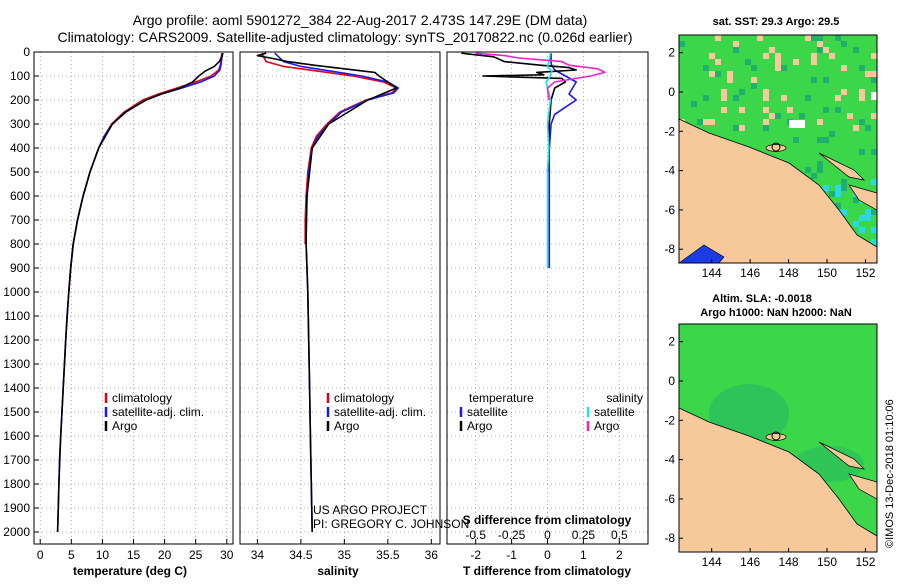 The height and width of the screenshot is (585, 900). I want to click on series-line-temperature-argo, so click(519, 112).